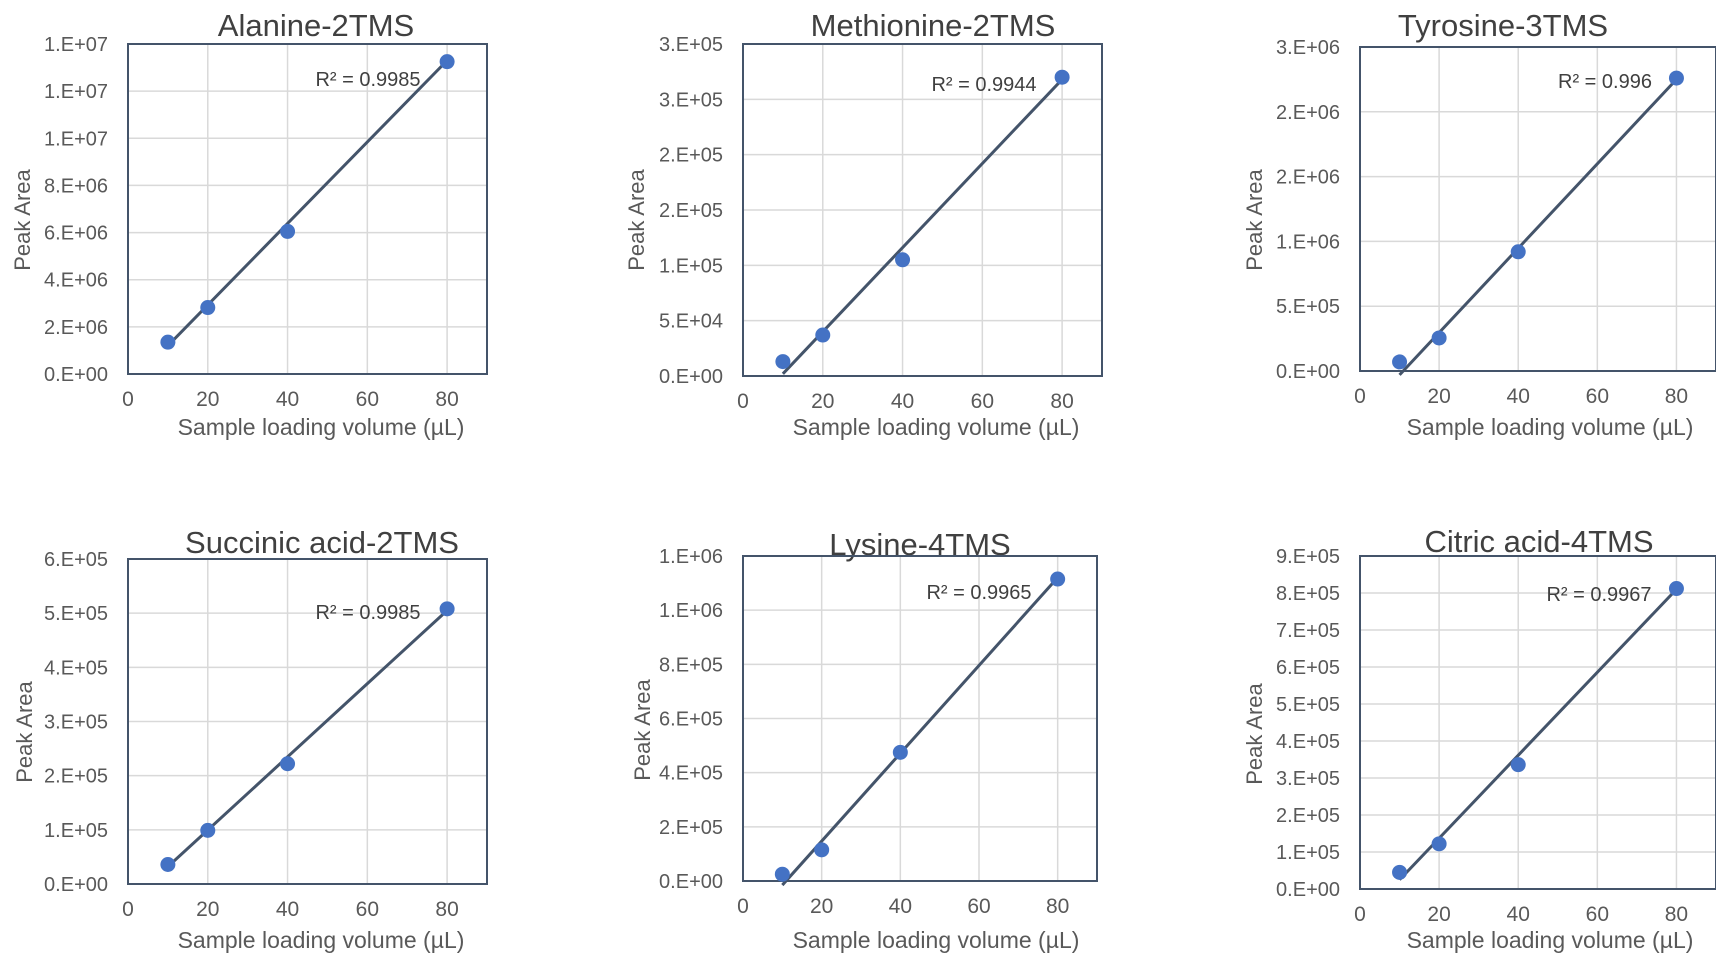 This screenshot has height=954, width=1716. Describe the element at coordinates (1308, 631) in the screenshot. I see `y-tick-label: 7.E+05` at that location.